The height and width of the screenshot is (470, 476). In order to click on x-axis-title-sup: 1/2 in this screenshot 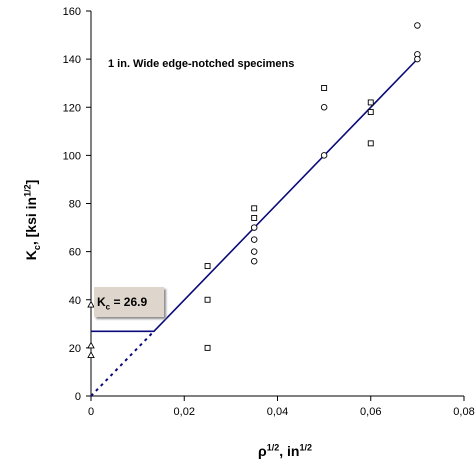, I will do `click(273, 447)`.